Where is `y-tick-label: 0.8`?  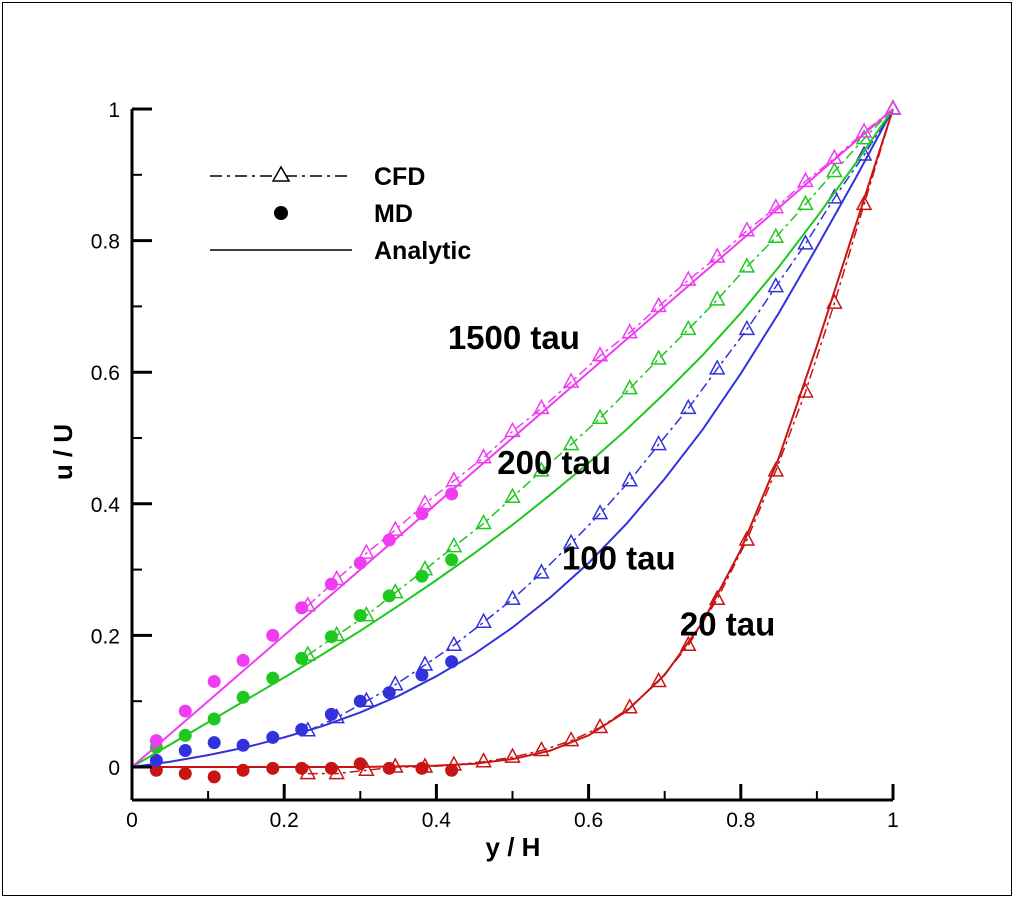 y-tick-label: 0.8 is located at coordinates (105, 242).